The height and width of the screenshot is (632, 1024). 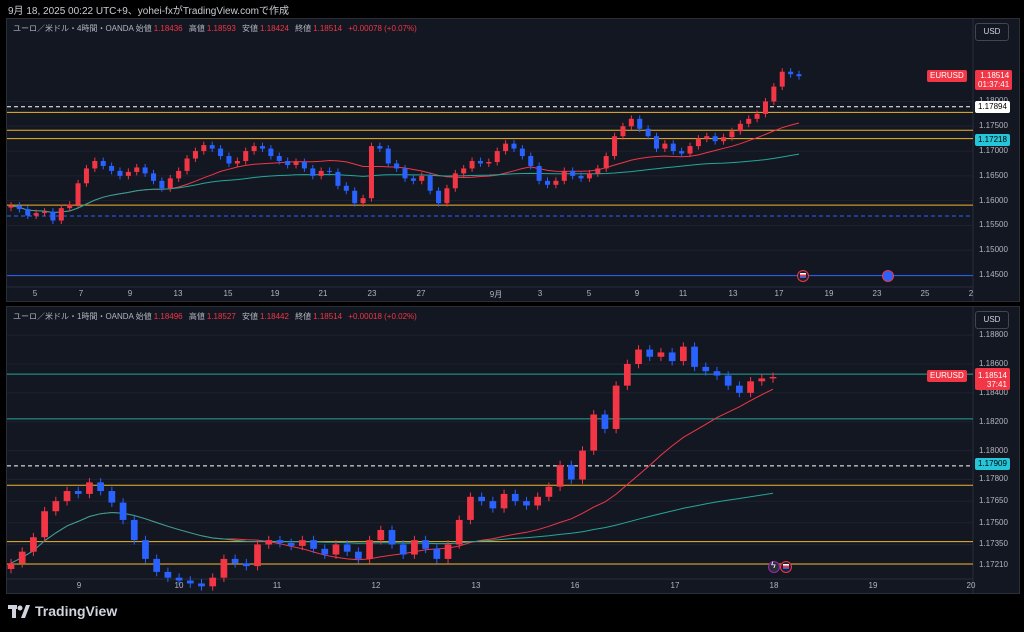 I want to click on y-tick-label: 1.18800, so click(x=993, y=335).